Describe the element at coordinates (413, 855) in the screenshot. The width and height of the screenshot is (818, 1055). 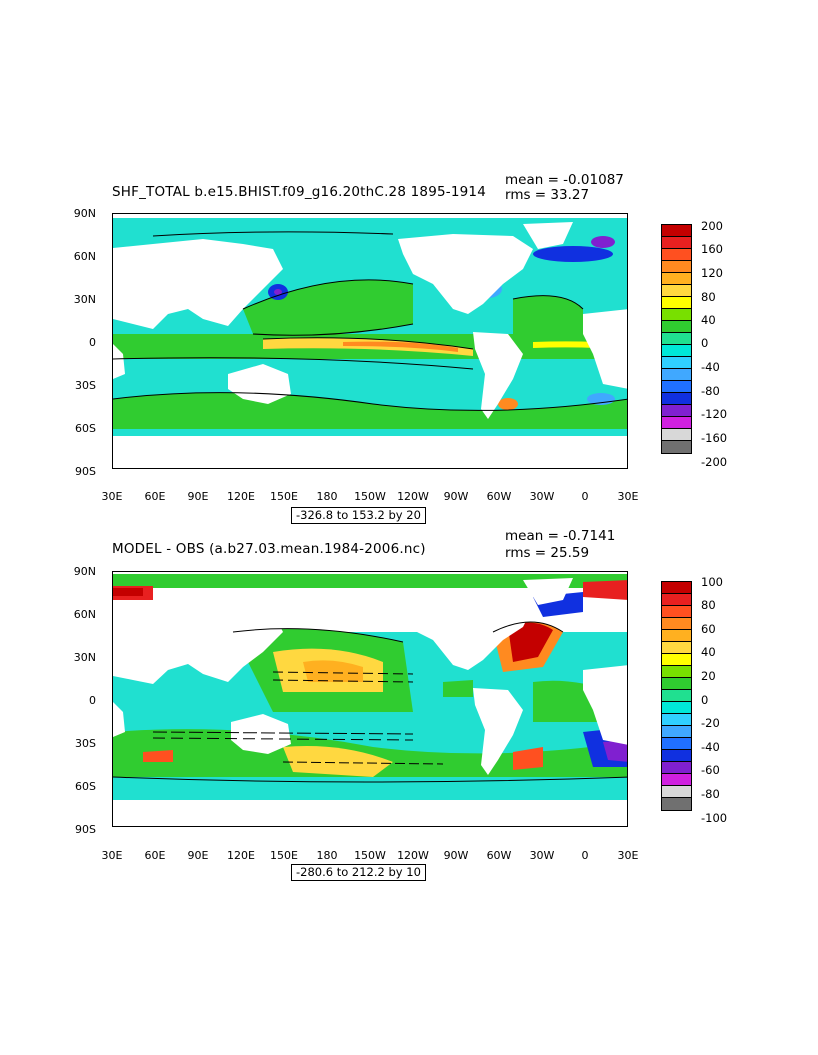
I see `lon-label: 120W` at that location.